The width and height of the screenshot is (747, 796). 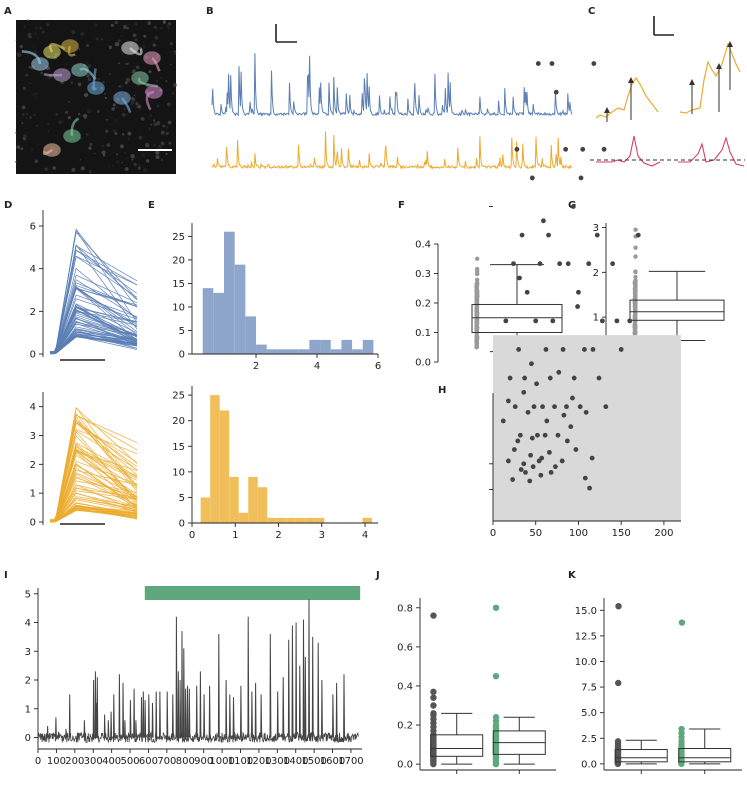 What do you see at coordinates (332, 761) in the screenshot?
I see `x-tick-label: 1600` at bounding box center [332, 761].